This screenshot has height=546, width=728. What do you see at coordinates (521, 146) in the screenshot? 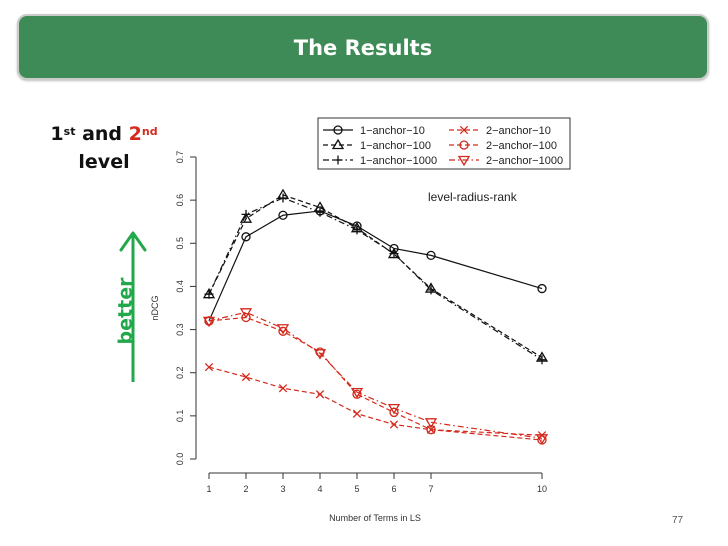
I see `legend-label: 2−anchor−100` at bounding box center [521, 146].